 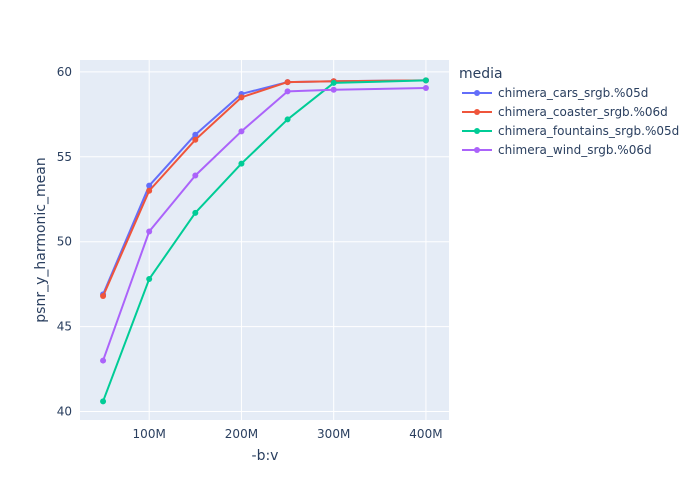 What do you see at coordinates (41, 239) in the screenshot?
I see `y-axis-title: psnr_y_harmonic_mean` at bounding box center [41, 239].